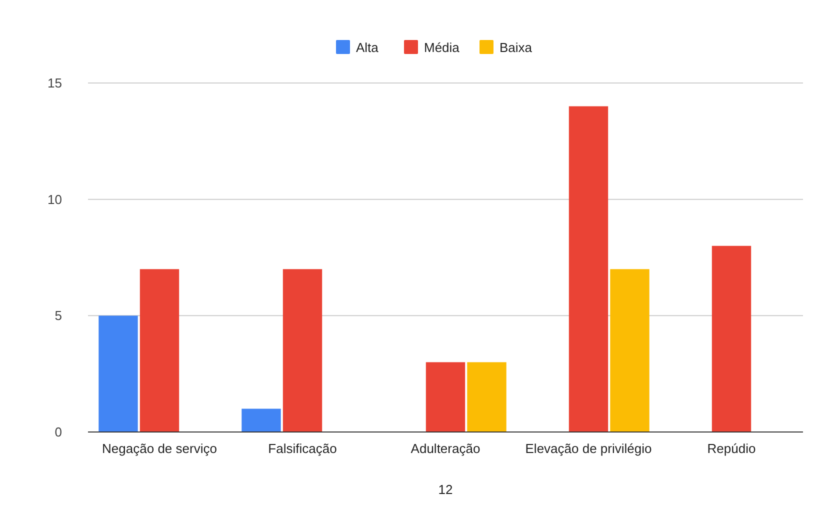 This screenshot has height=518, width=815. What do you see at coordinates (55, 83) in the screenshot?
I see `y-tick-label: 15` at bounding box center [55, 83].